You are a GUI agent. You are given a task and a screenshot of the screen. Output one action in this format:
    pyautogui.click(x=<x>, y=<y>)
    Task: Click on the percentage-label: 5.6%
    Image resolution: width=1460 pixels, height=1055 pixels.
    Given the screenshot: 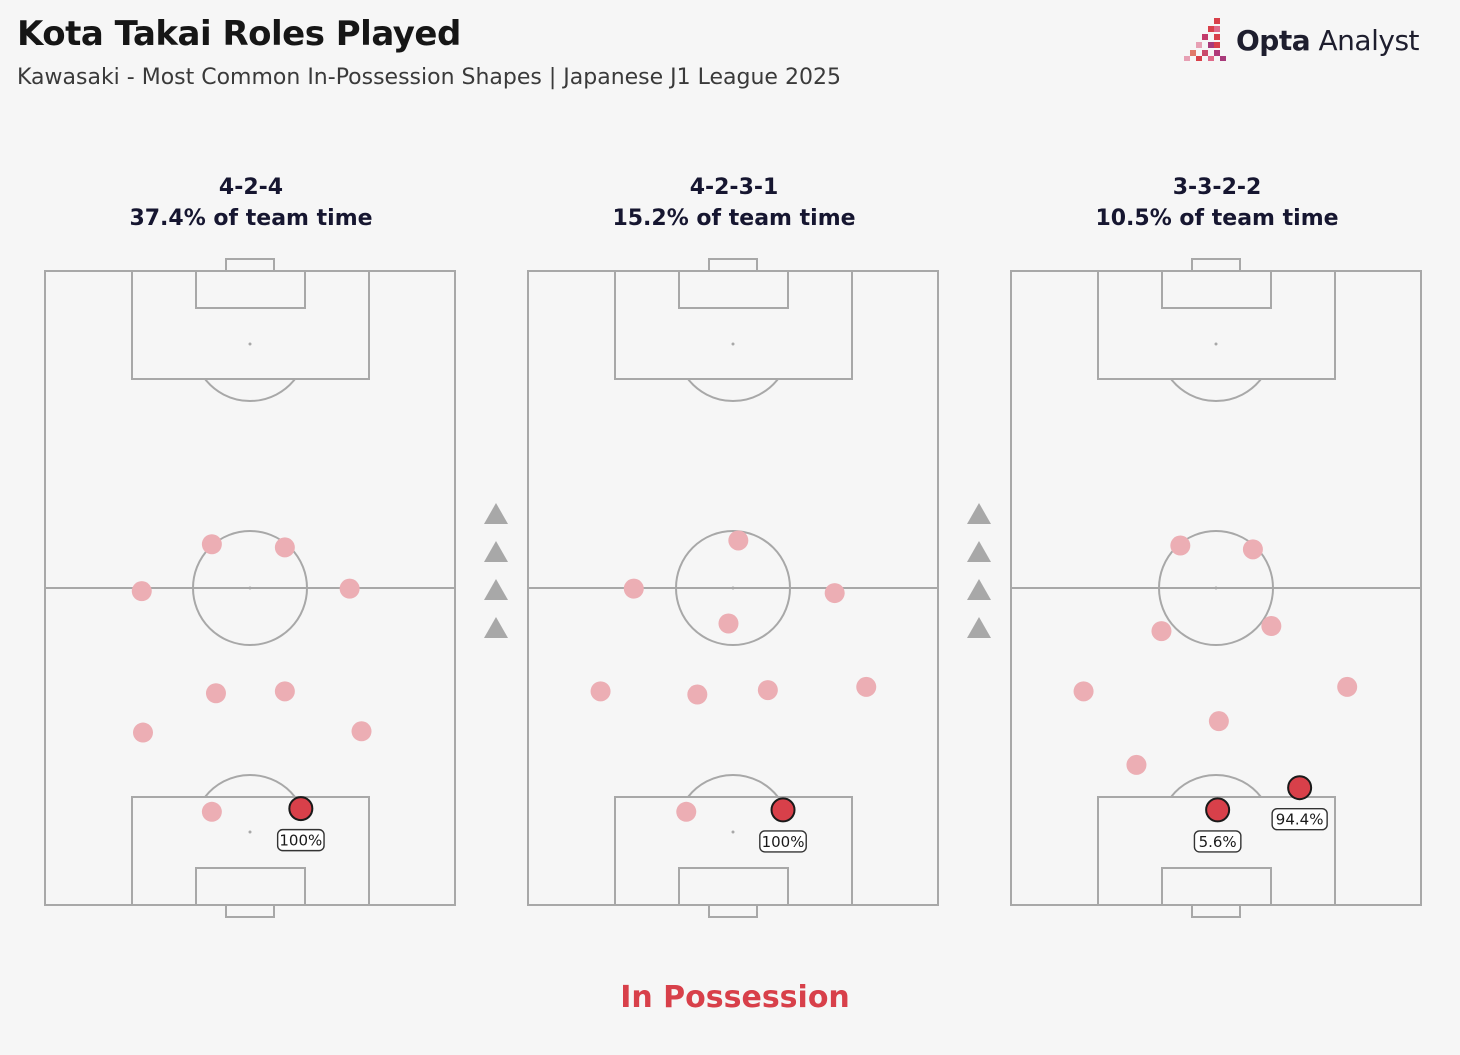 What is the action you would take?
    pyautogui.click(x=1218, y=842)
    